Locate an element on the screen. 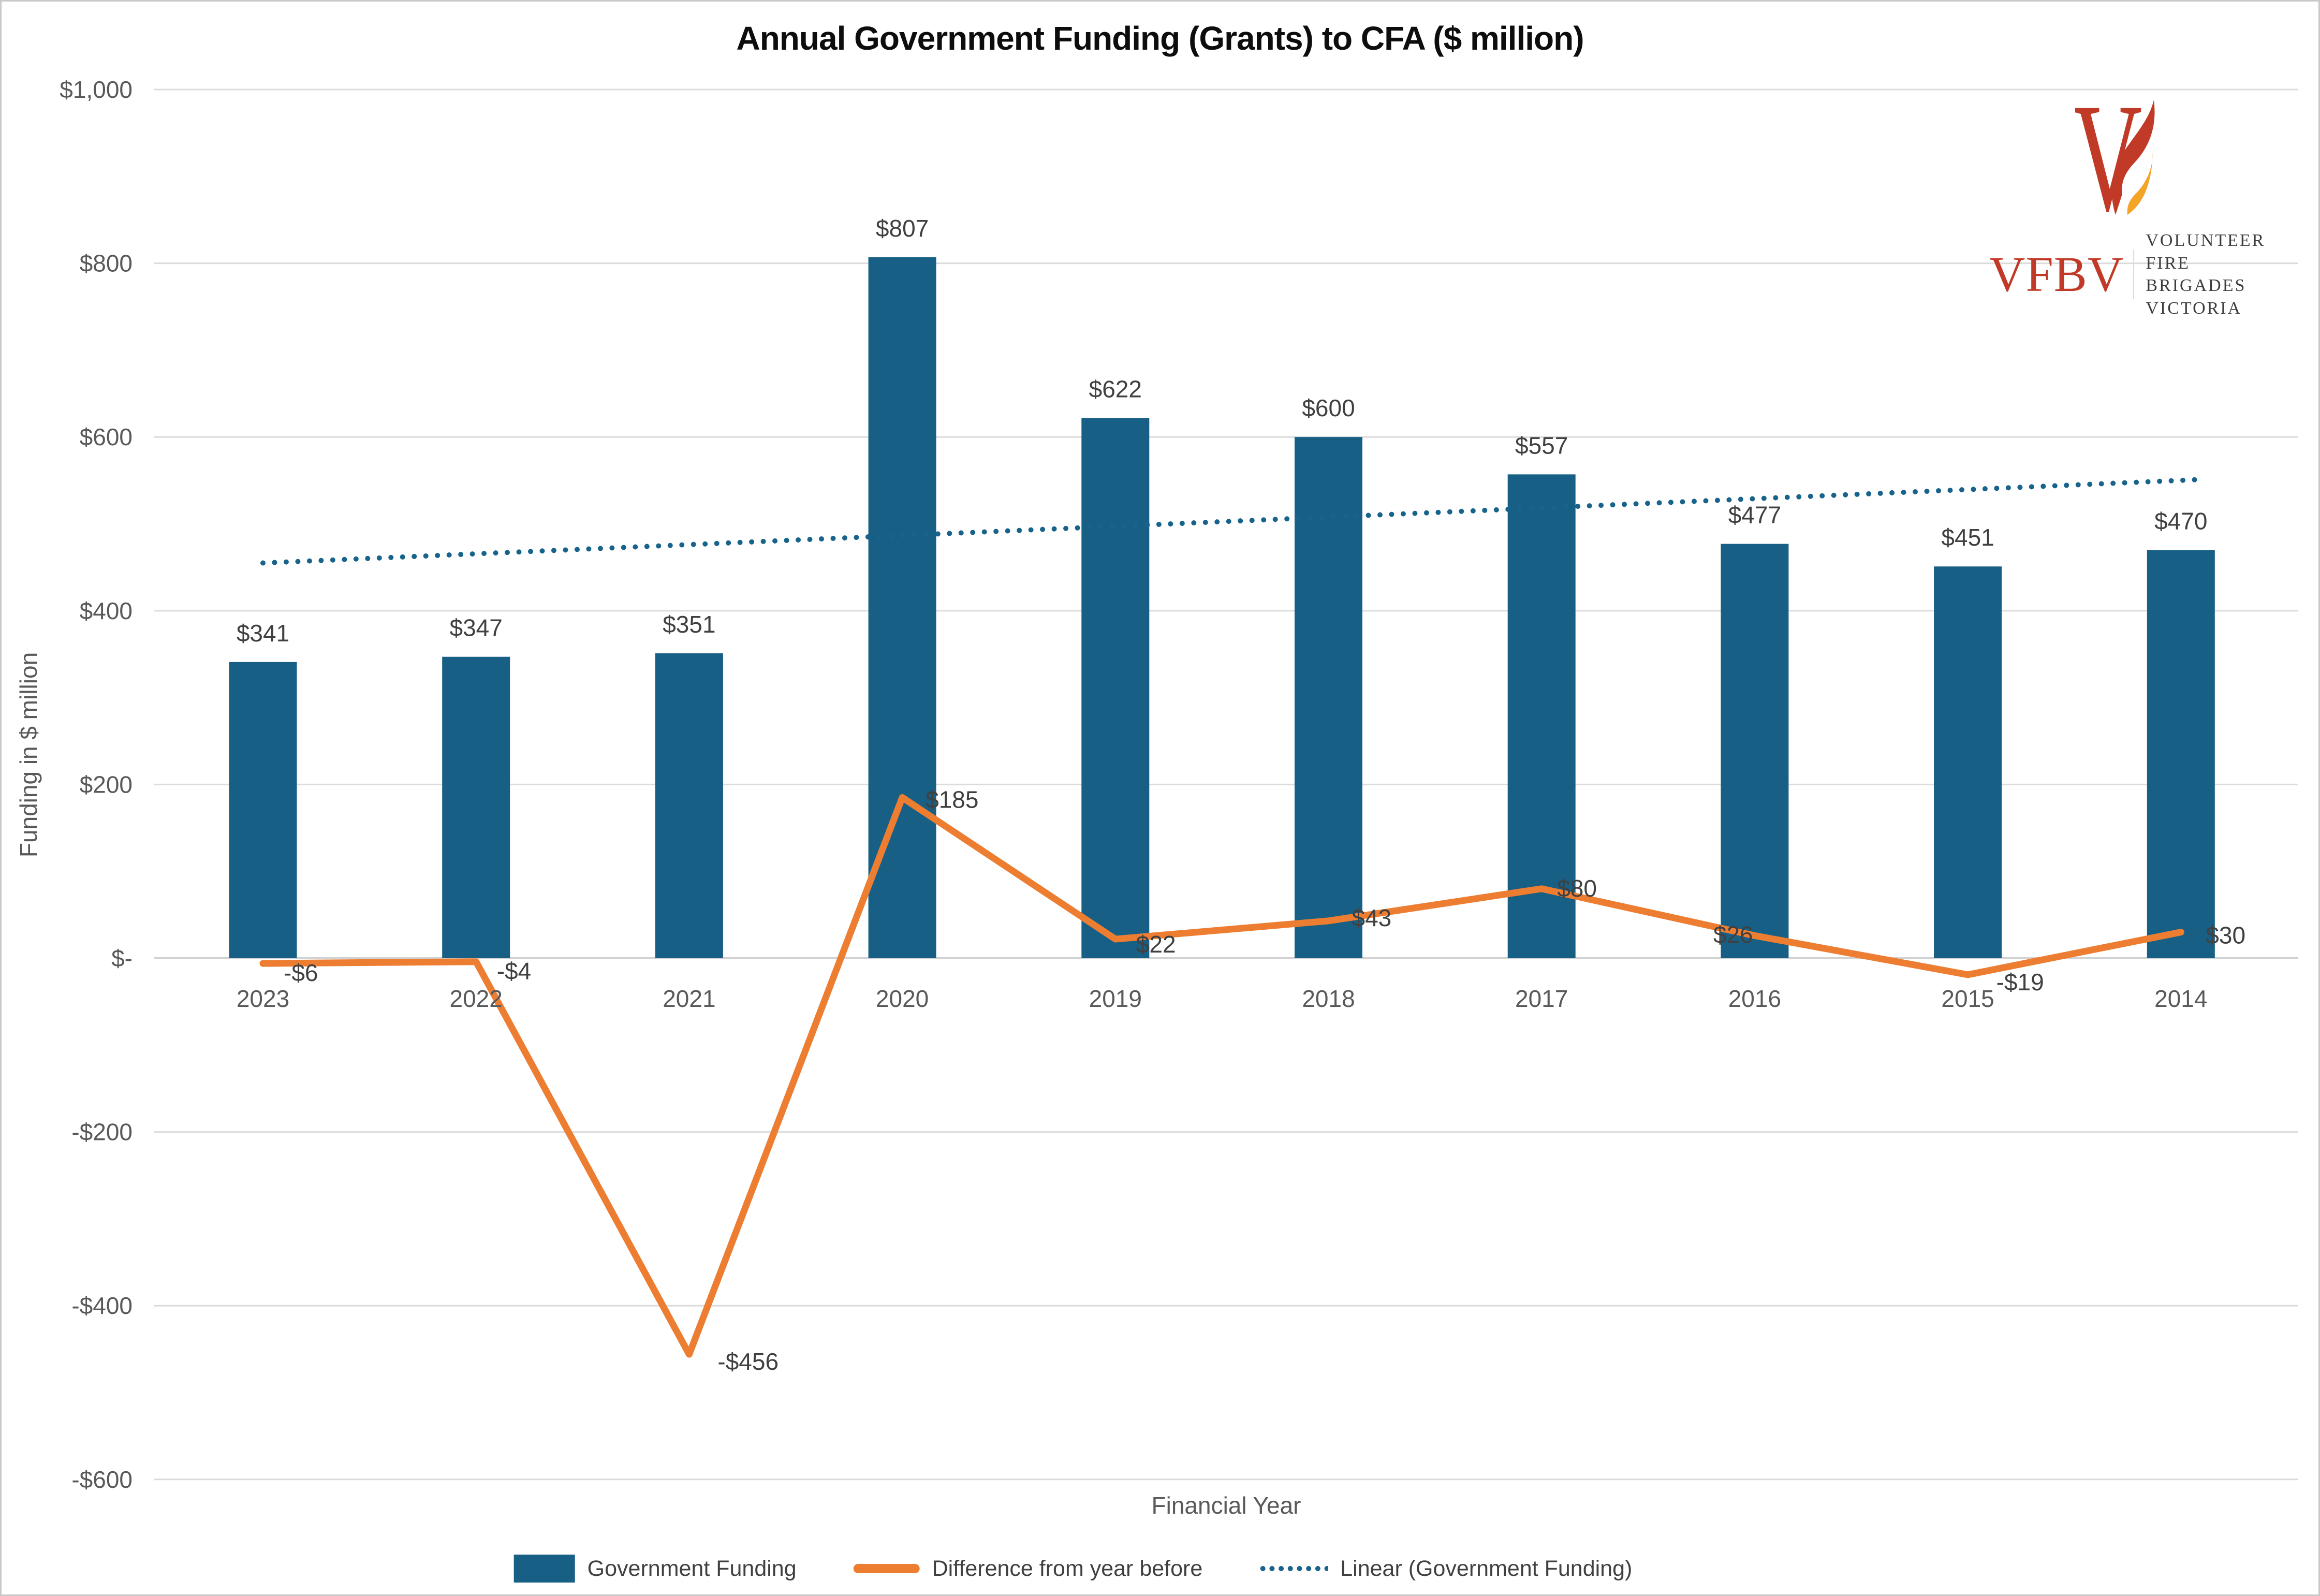  x-tick-label: 2023 is located at coordinates (263, 998).